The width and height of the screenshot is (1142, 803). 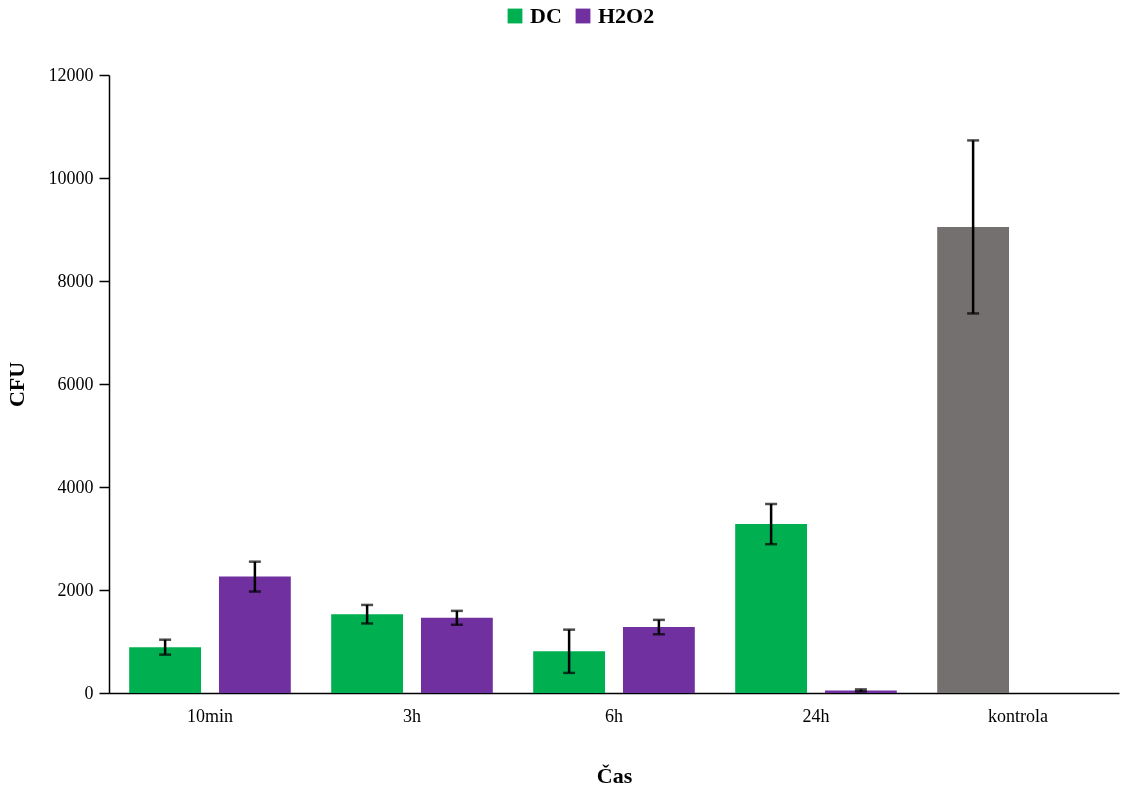 I want to click on x-tick-label: kontrola, so click(x=1018, y=715).